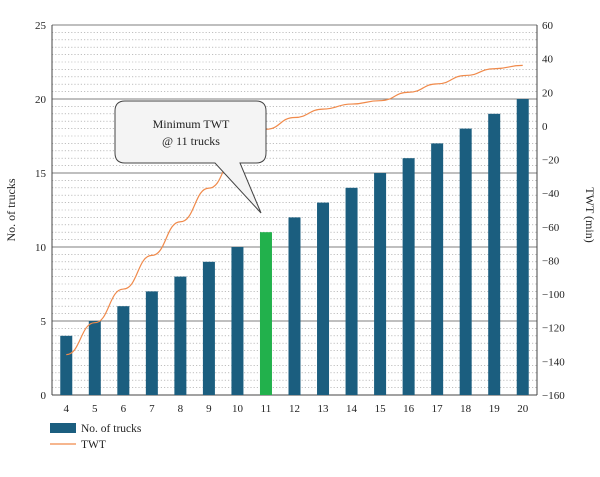 The image size is (600, 477). What do you see at coordinates (545, 127) in the screenshot?
I see `y-right-tick-label: 0` at bounding box center [545, 127].